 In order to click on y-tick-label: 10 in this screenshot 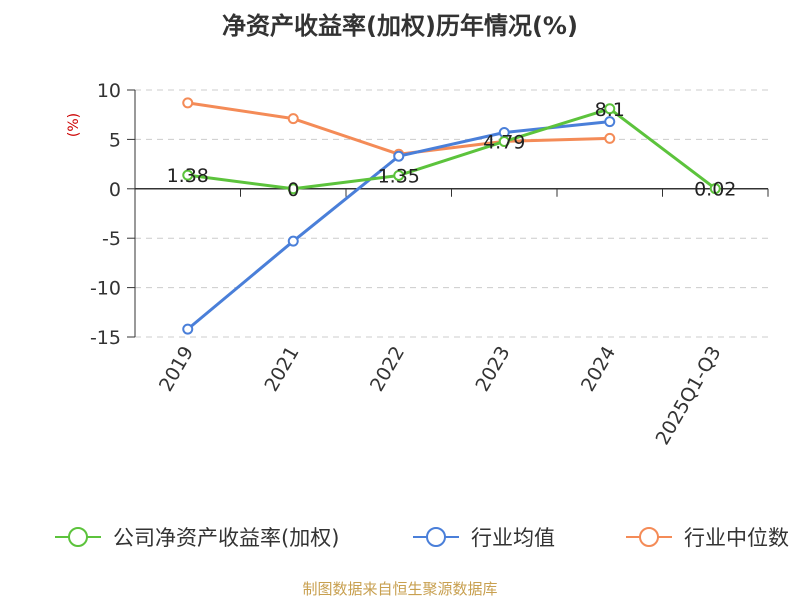, I will do `click(109, 91)`.